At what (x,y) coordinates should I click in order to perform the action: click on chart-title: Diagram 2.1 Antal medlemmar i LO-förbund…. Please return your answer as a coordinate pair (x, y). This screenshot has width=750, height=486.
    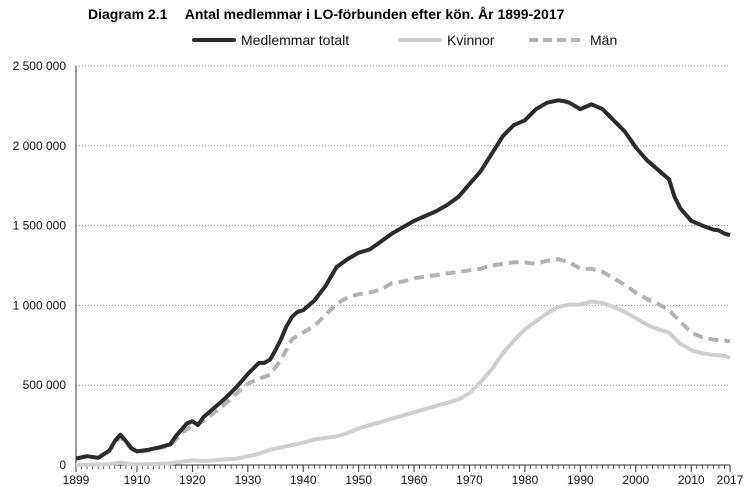
    Looking at the image, I should click on (326, 14).